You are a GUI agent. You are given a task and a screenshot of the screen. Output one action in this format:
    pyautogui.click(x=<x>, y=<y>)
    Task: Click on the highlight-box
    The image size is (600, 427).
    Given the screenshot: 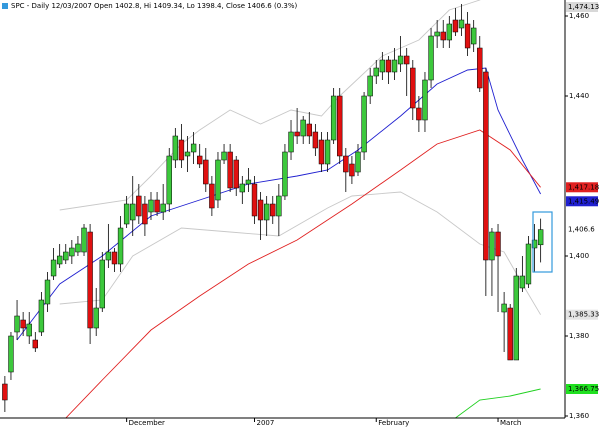 What is the action you would take?
    pyautogui.click(x=542, y=242)
    